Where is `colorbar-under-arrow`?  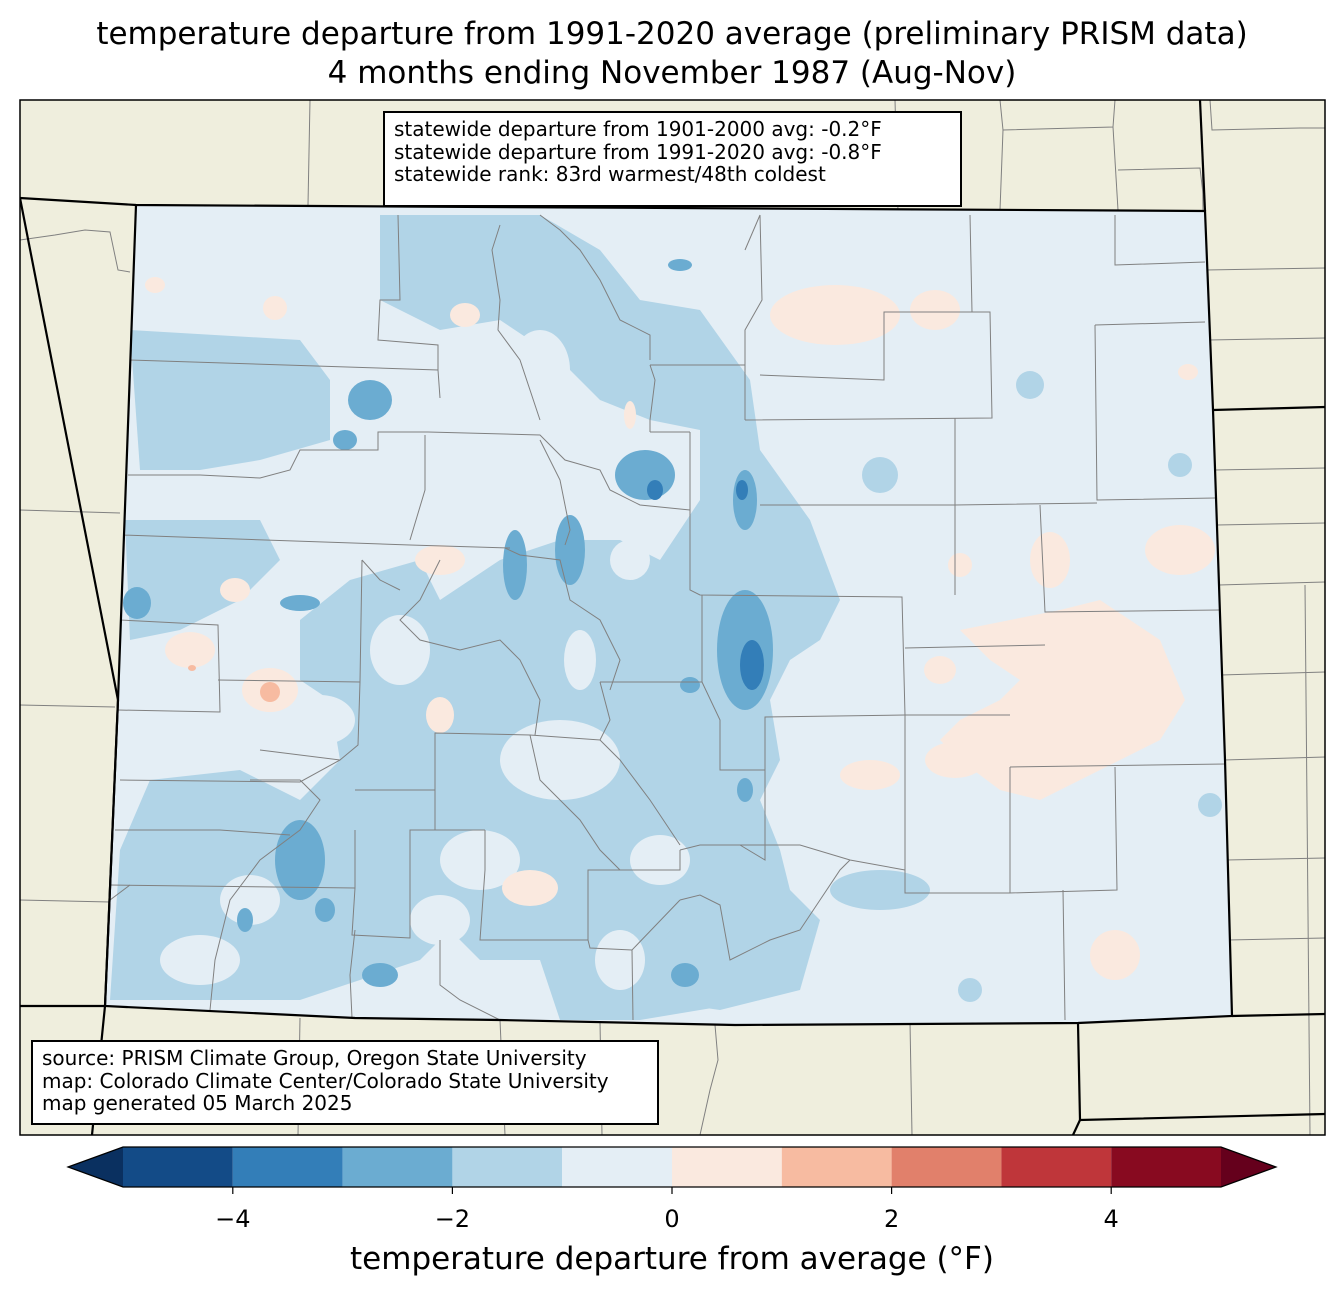
colorbar-under-arrow is located at coordinates (95, 1167).